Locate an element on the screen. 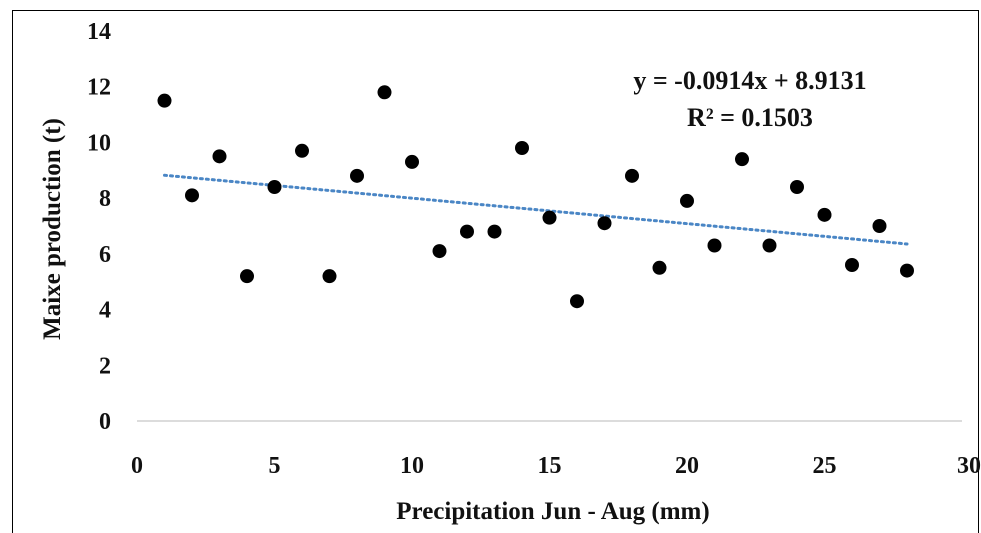 The height and width of the screenshot is (533, 981). x-tick-label: 10 is located at coordinates (412, 466).